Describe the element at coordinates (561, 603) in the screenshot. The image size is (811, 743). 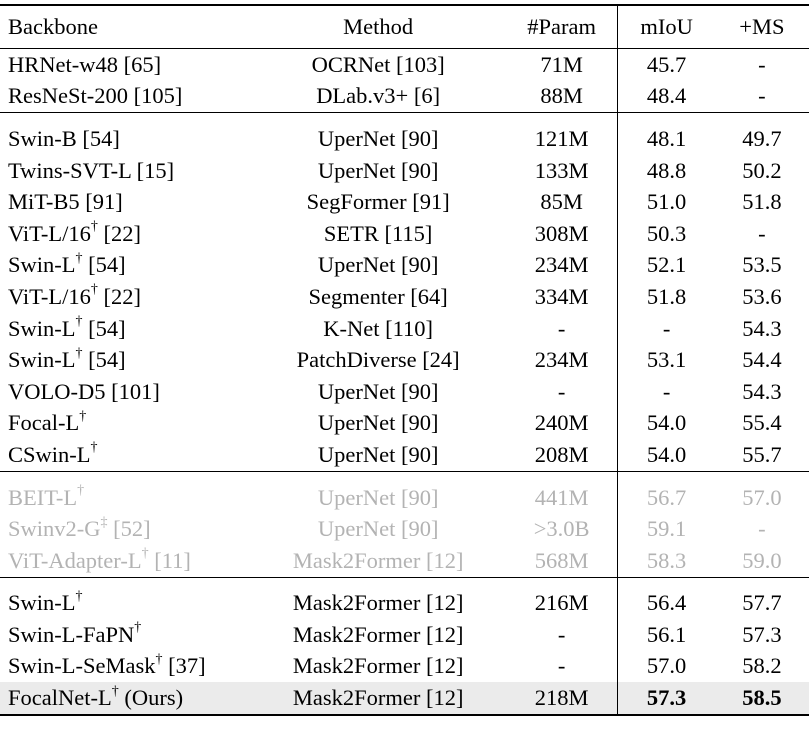
I see `cell-param: 216M` at that location.